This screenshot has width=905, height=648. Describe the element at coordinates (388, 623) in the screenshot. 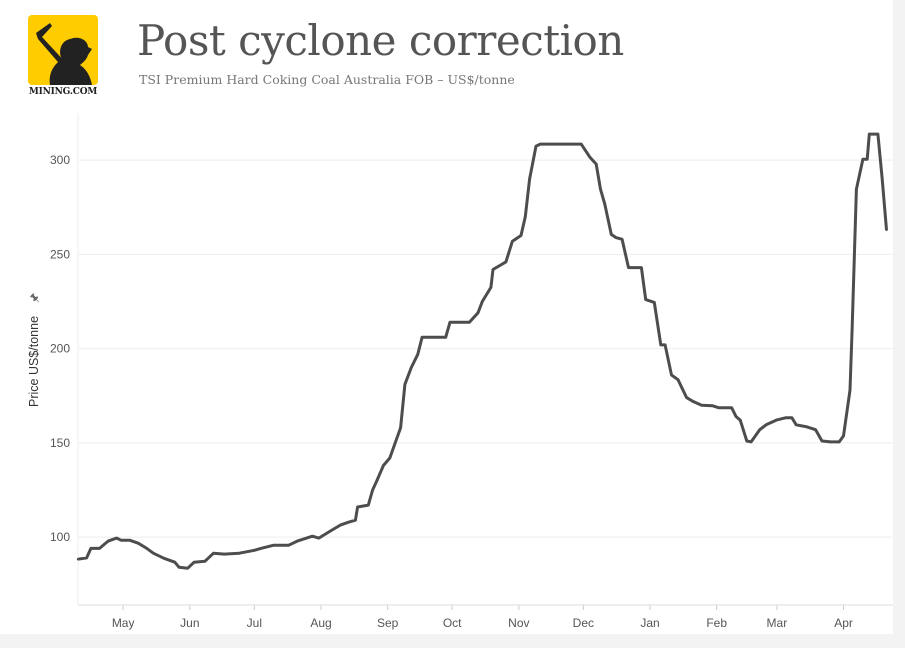

I see `x-tick-label: Sep` at that location.